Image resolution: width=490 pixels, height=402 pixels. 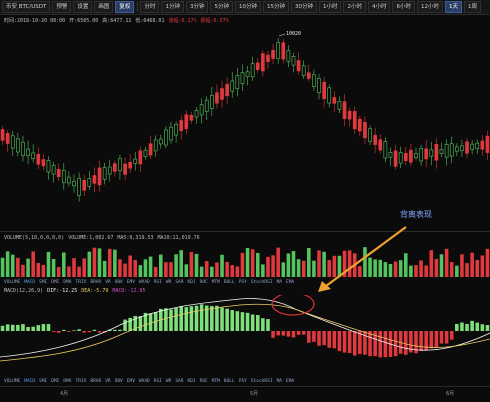 I want to click on period-tab: 4小时, so click(x=379, y=7).